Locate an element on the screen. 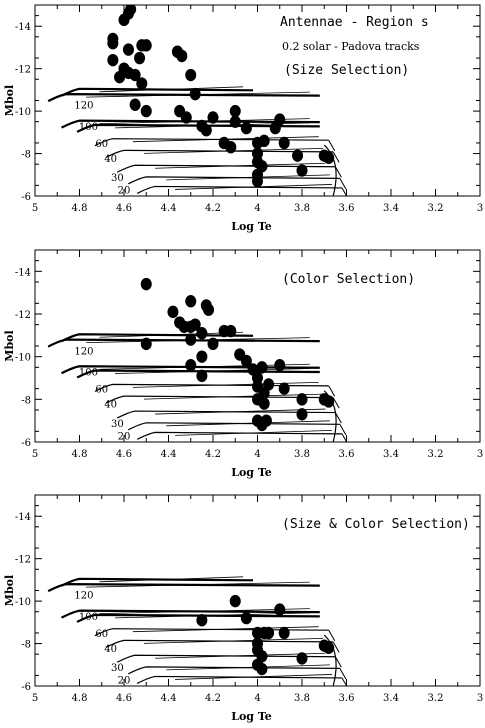  track-mass-label: 40 is located at coordinates (110, 649).